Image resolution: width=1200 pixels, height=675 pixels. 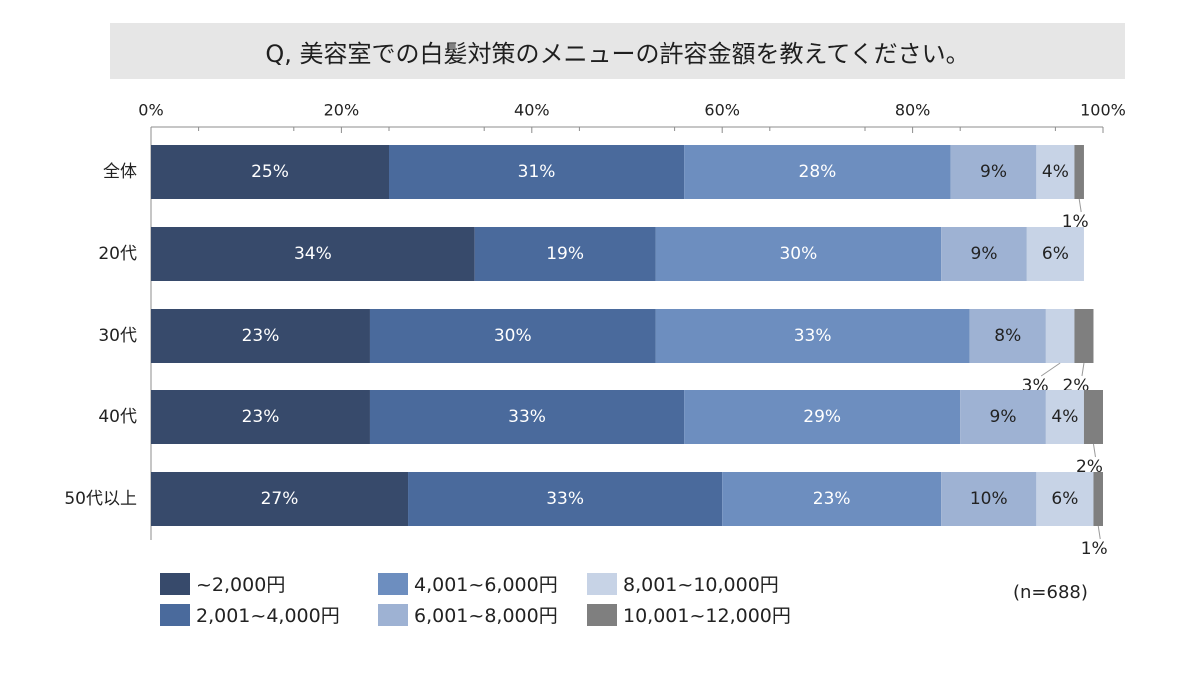 What do you see at coordinates (100, 499) in the screenshot?
I see `category-label: 50代以上` at bounding box center [100, 499].